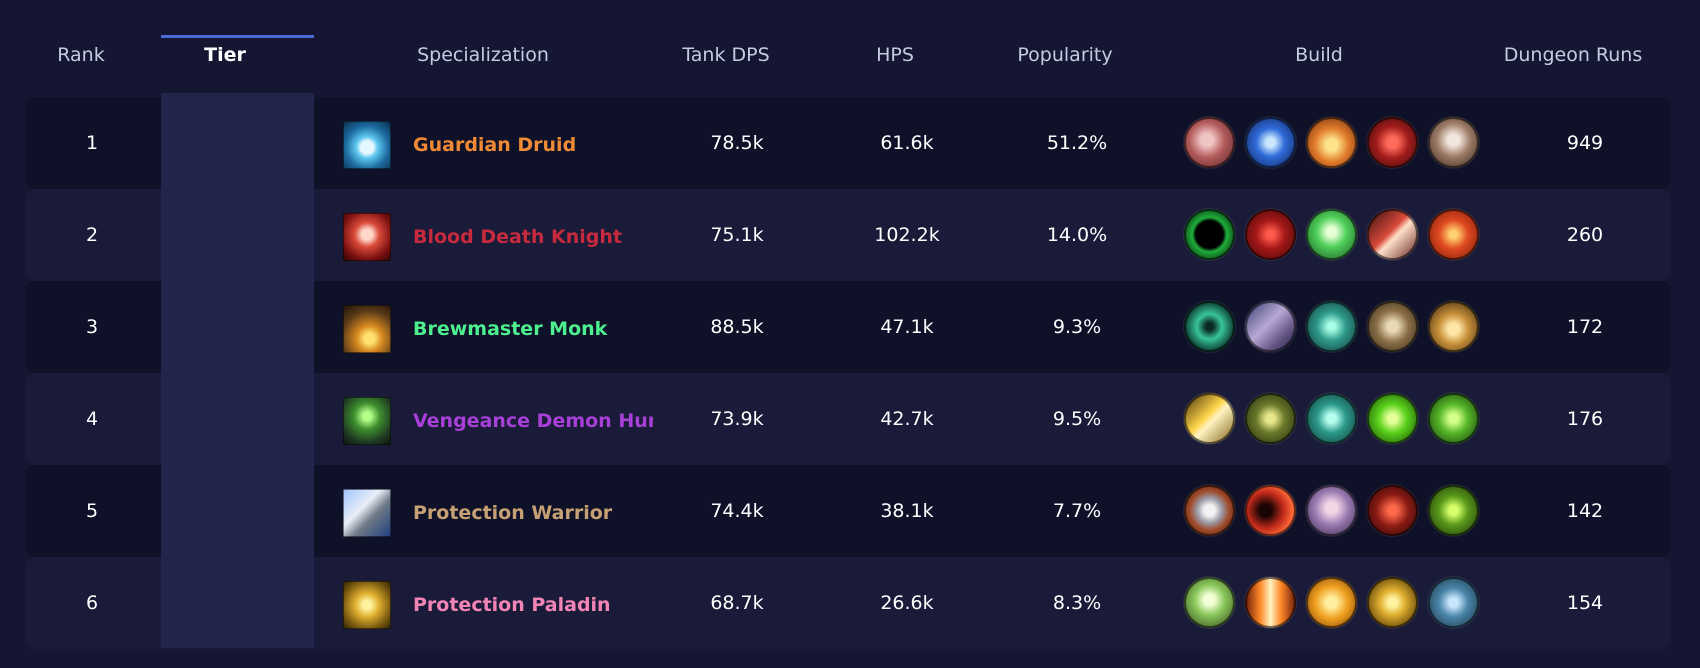  Describe the element at coordinates (92, 327) in the screenshot. I see `rank-cell: 3` at that location.